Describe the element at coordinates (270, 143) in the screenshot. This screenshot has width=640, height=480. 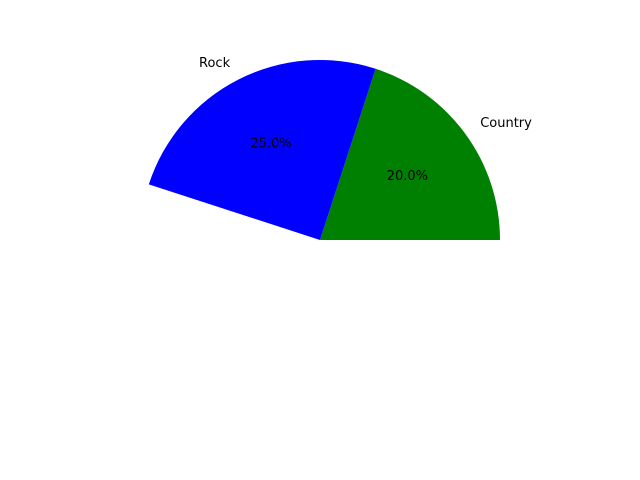
I see `slice-percent-rock: 25.0%` at that location.